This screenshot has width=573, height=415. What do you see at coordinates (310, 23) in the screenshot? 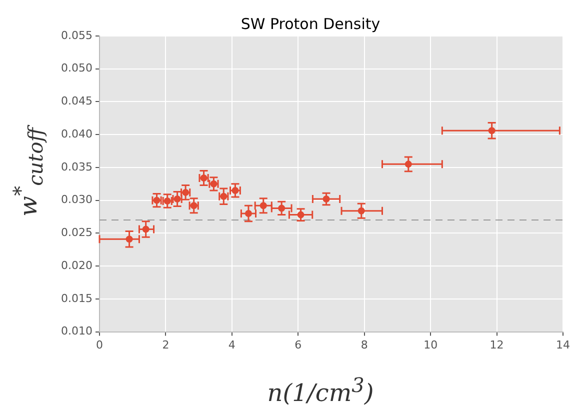
I see `chart-title: SW Proton Density` at bounding box center [310, 23].